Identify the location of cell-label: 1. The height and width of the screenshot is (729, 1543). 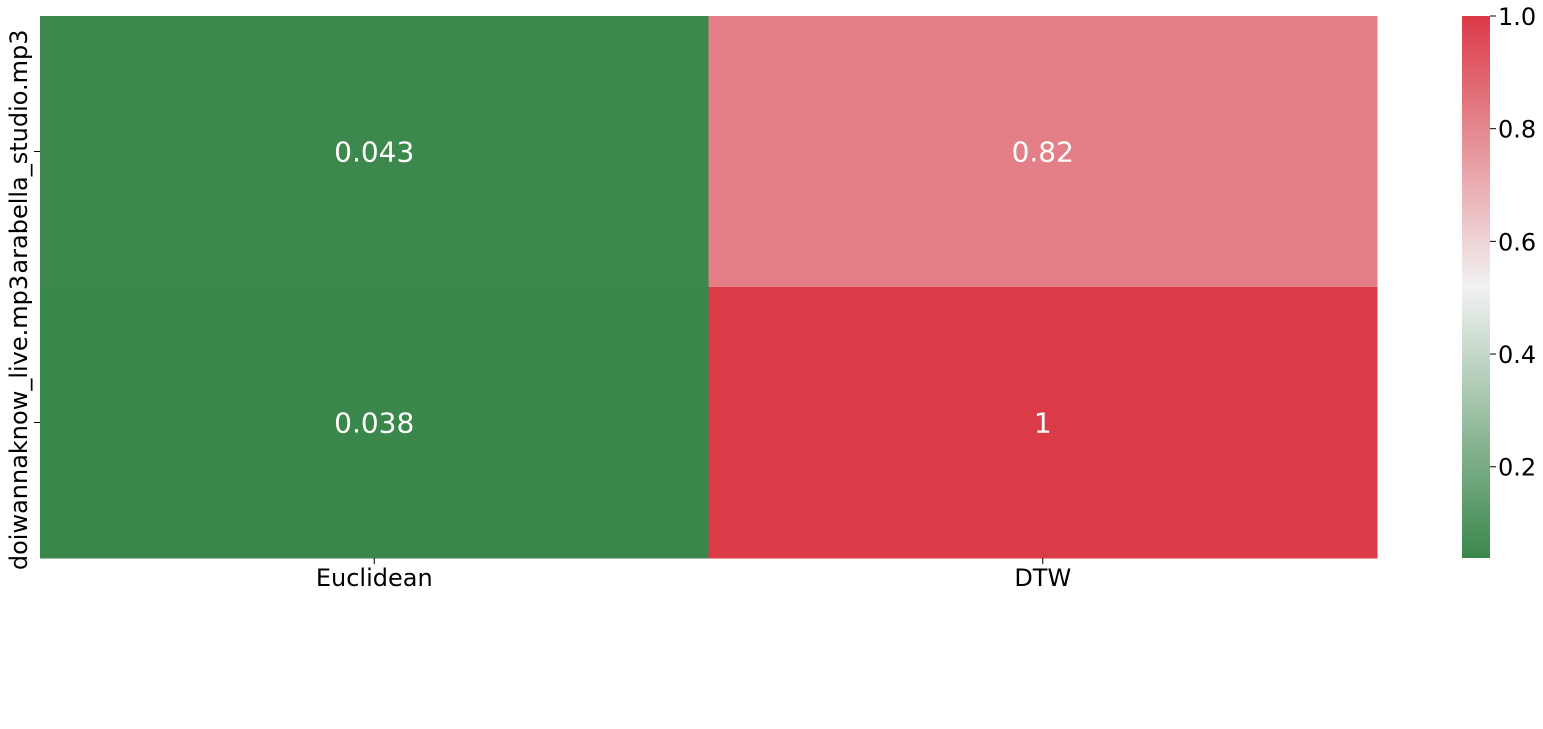
(1043, 423).